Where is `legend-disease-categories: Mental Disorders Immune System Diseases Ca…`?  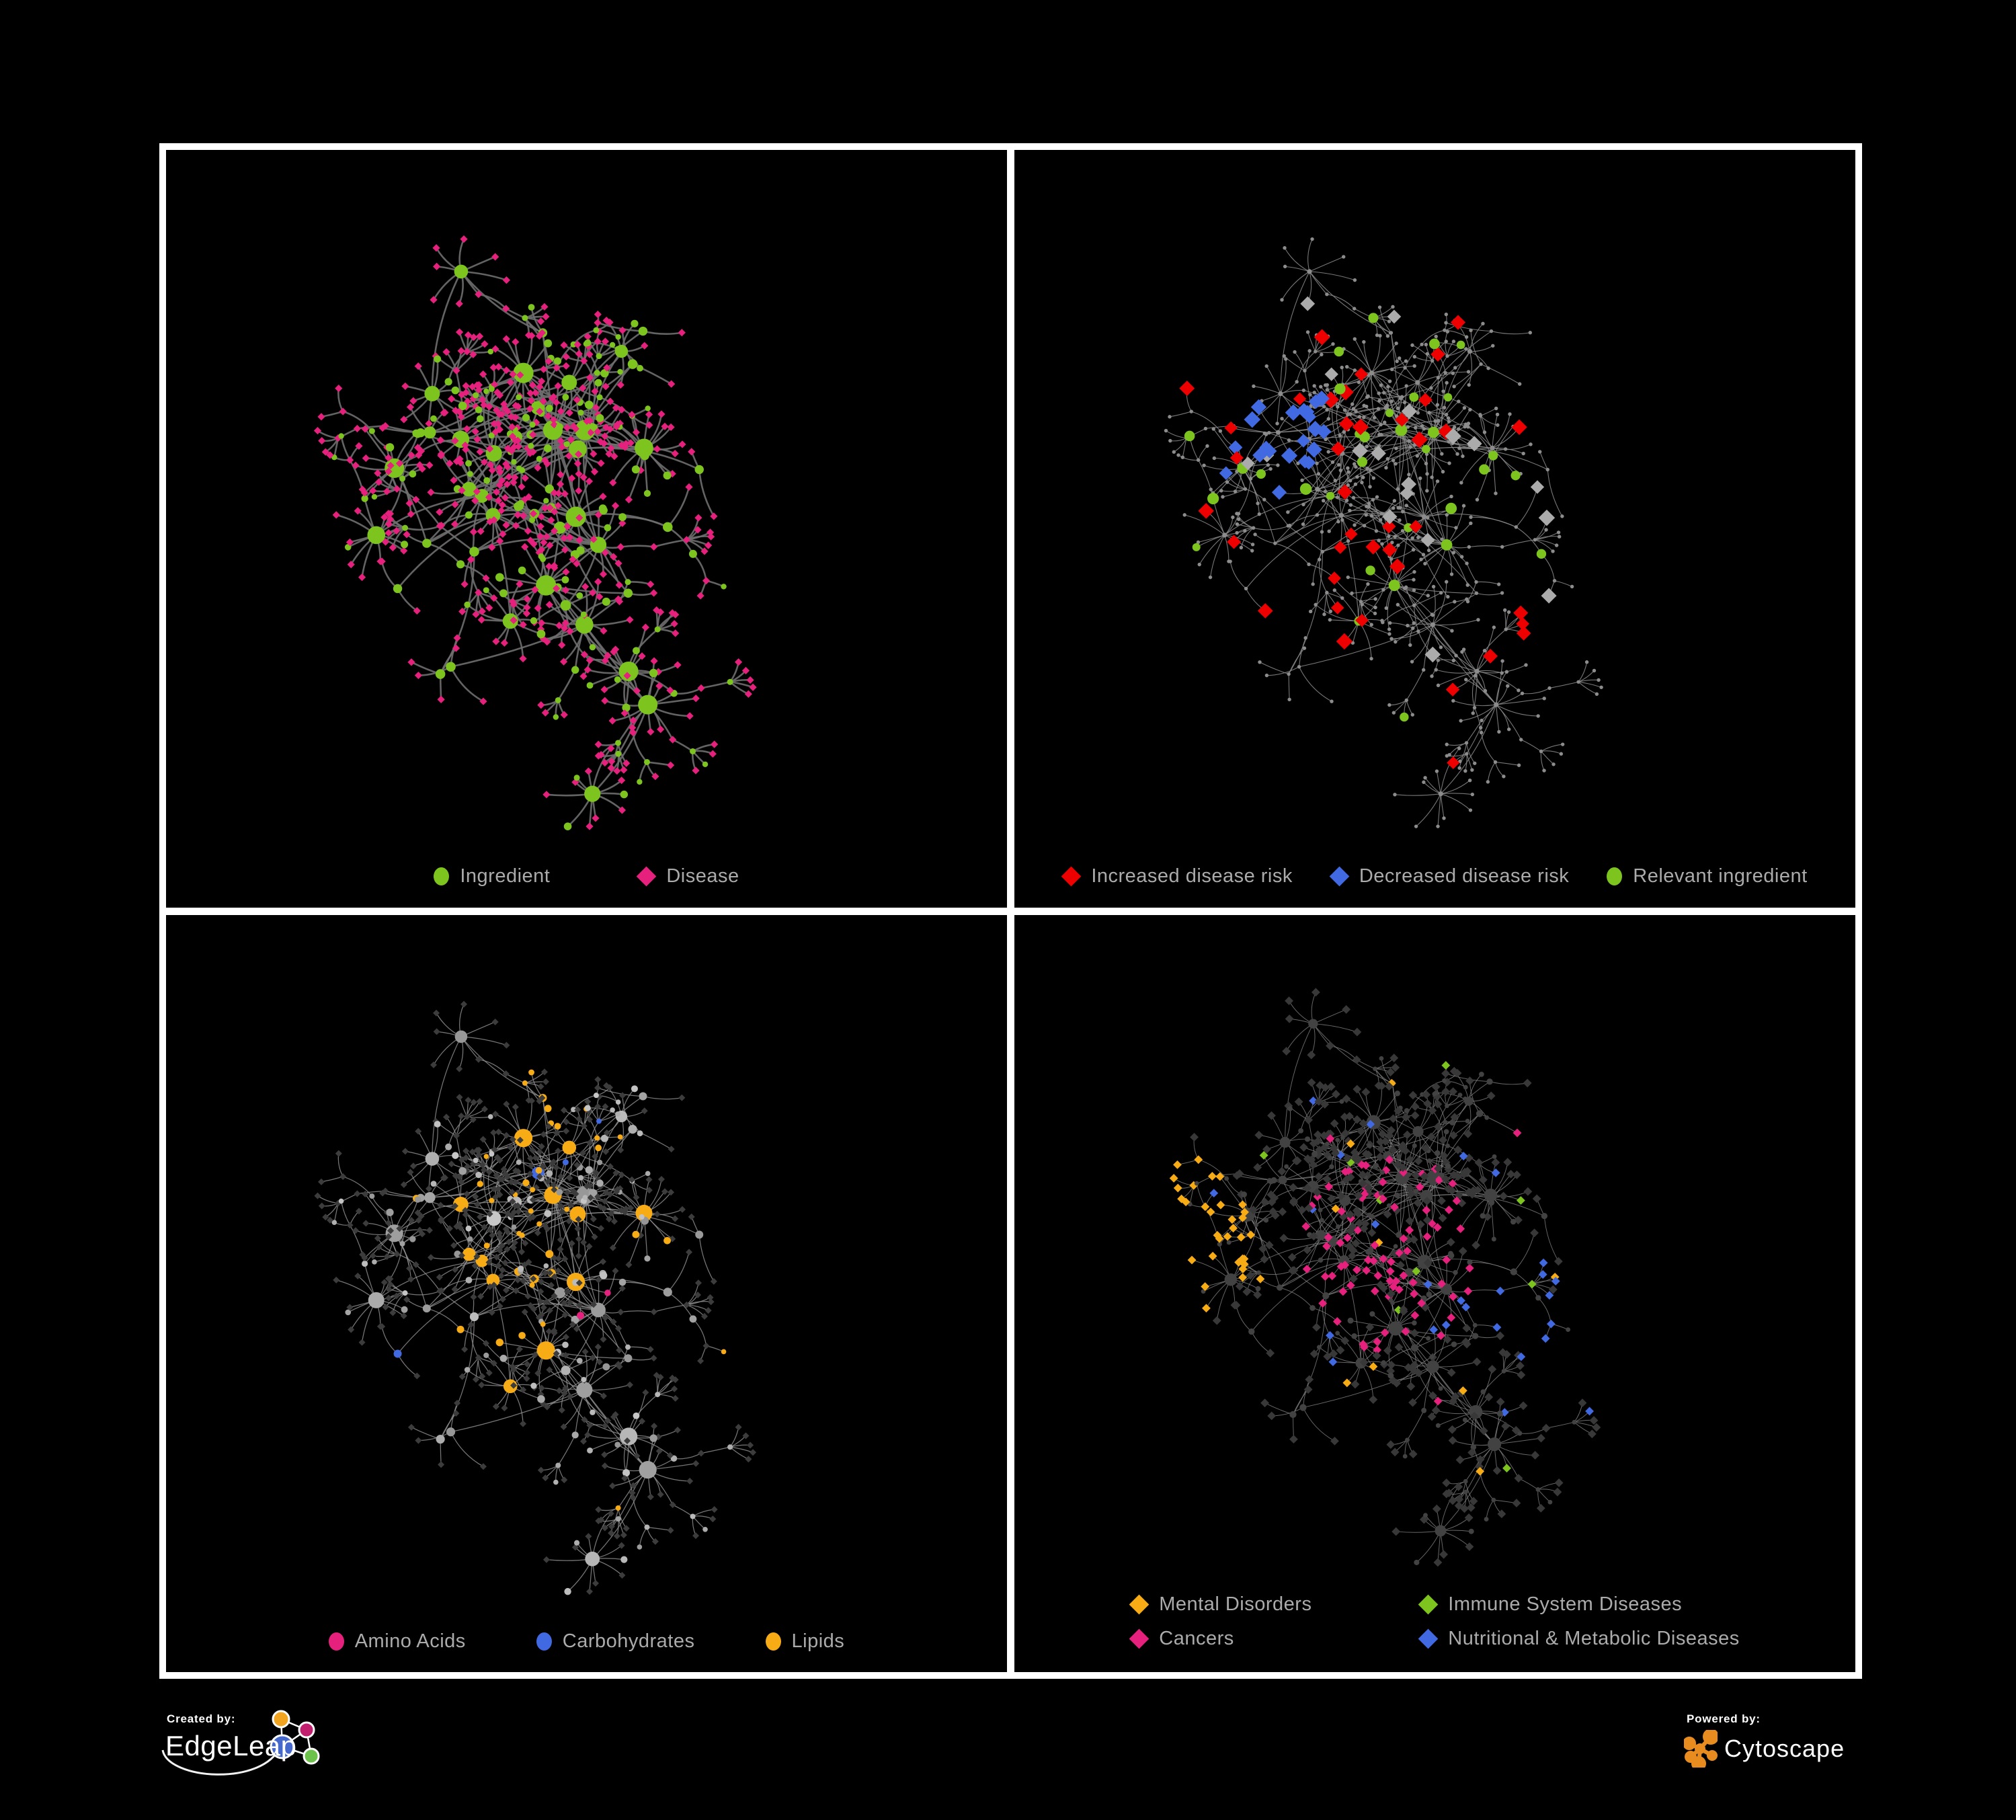
legend-disease-categories: Mental Disorders Immune System Diseases Ca… is located at coordinates (1434, 1621).